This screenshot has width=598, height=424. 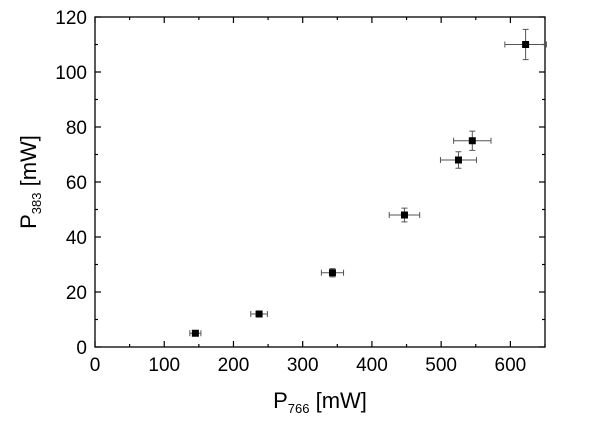 What do you see at coordinates (76, 293) in the screenshot?
I see `y-tick-label: 20` at bounding box center [76, 293].